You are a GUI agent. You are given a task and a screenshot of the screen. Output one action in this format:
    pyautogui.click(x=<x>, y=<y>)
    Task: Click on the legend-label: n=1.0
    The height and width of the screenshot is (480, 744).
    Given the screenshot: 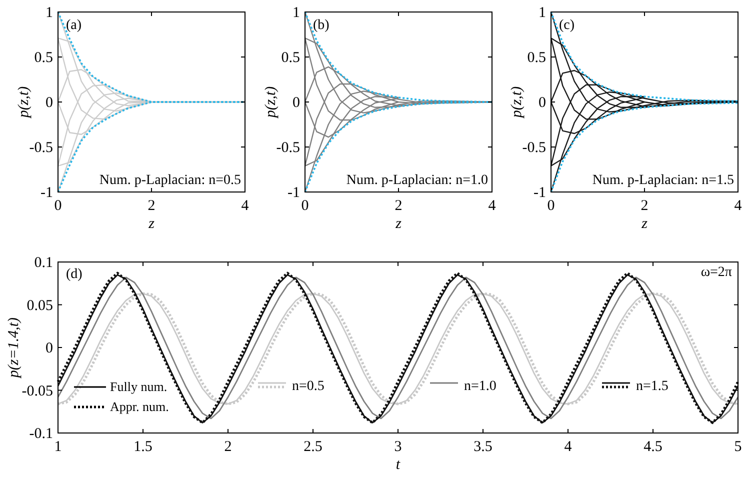 What is the action you would take?
    pyautogui.click(x=480, y=386)
    